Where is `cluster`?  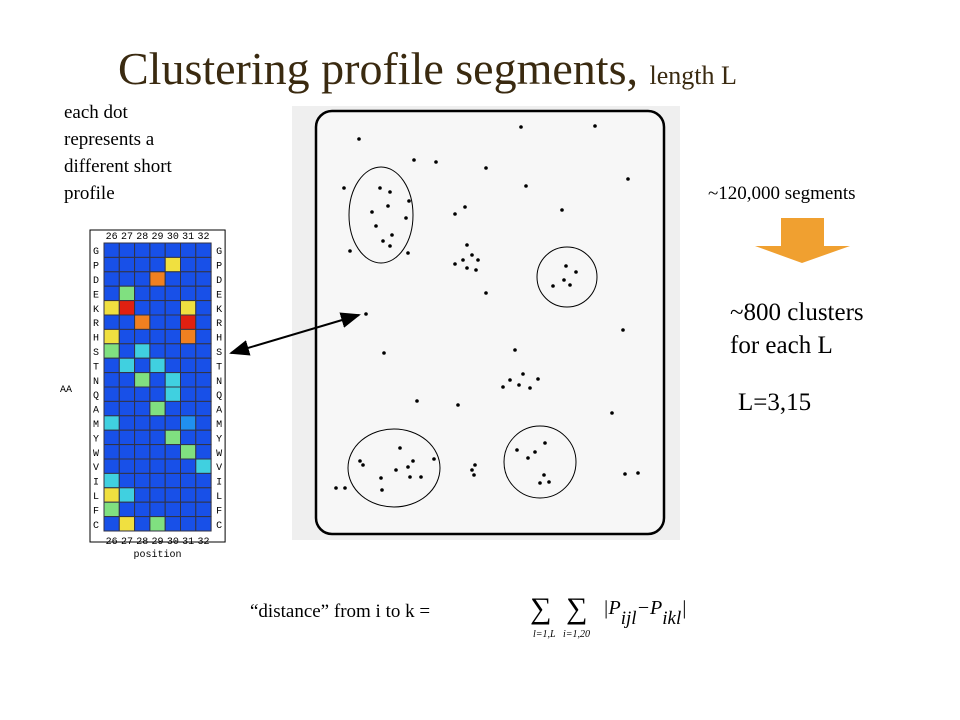
cluster is located at coordinates (381, 215).